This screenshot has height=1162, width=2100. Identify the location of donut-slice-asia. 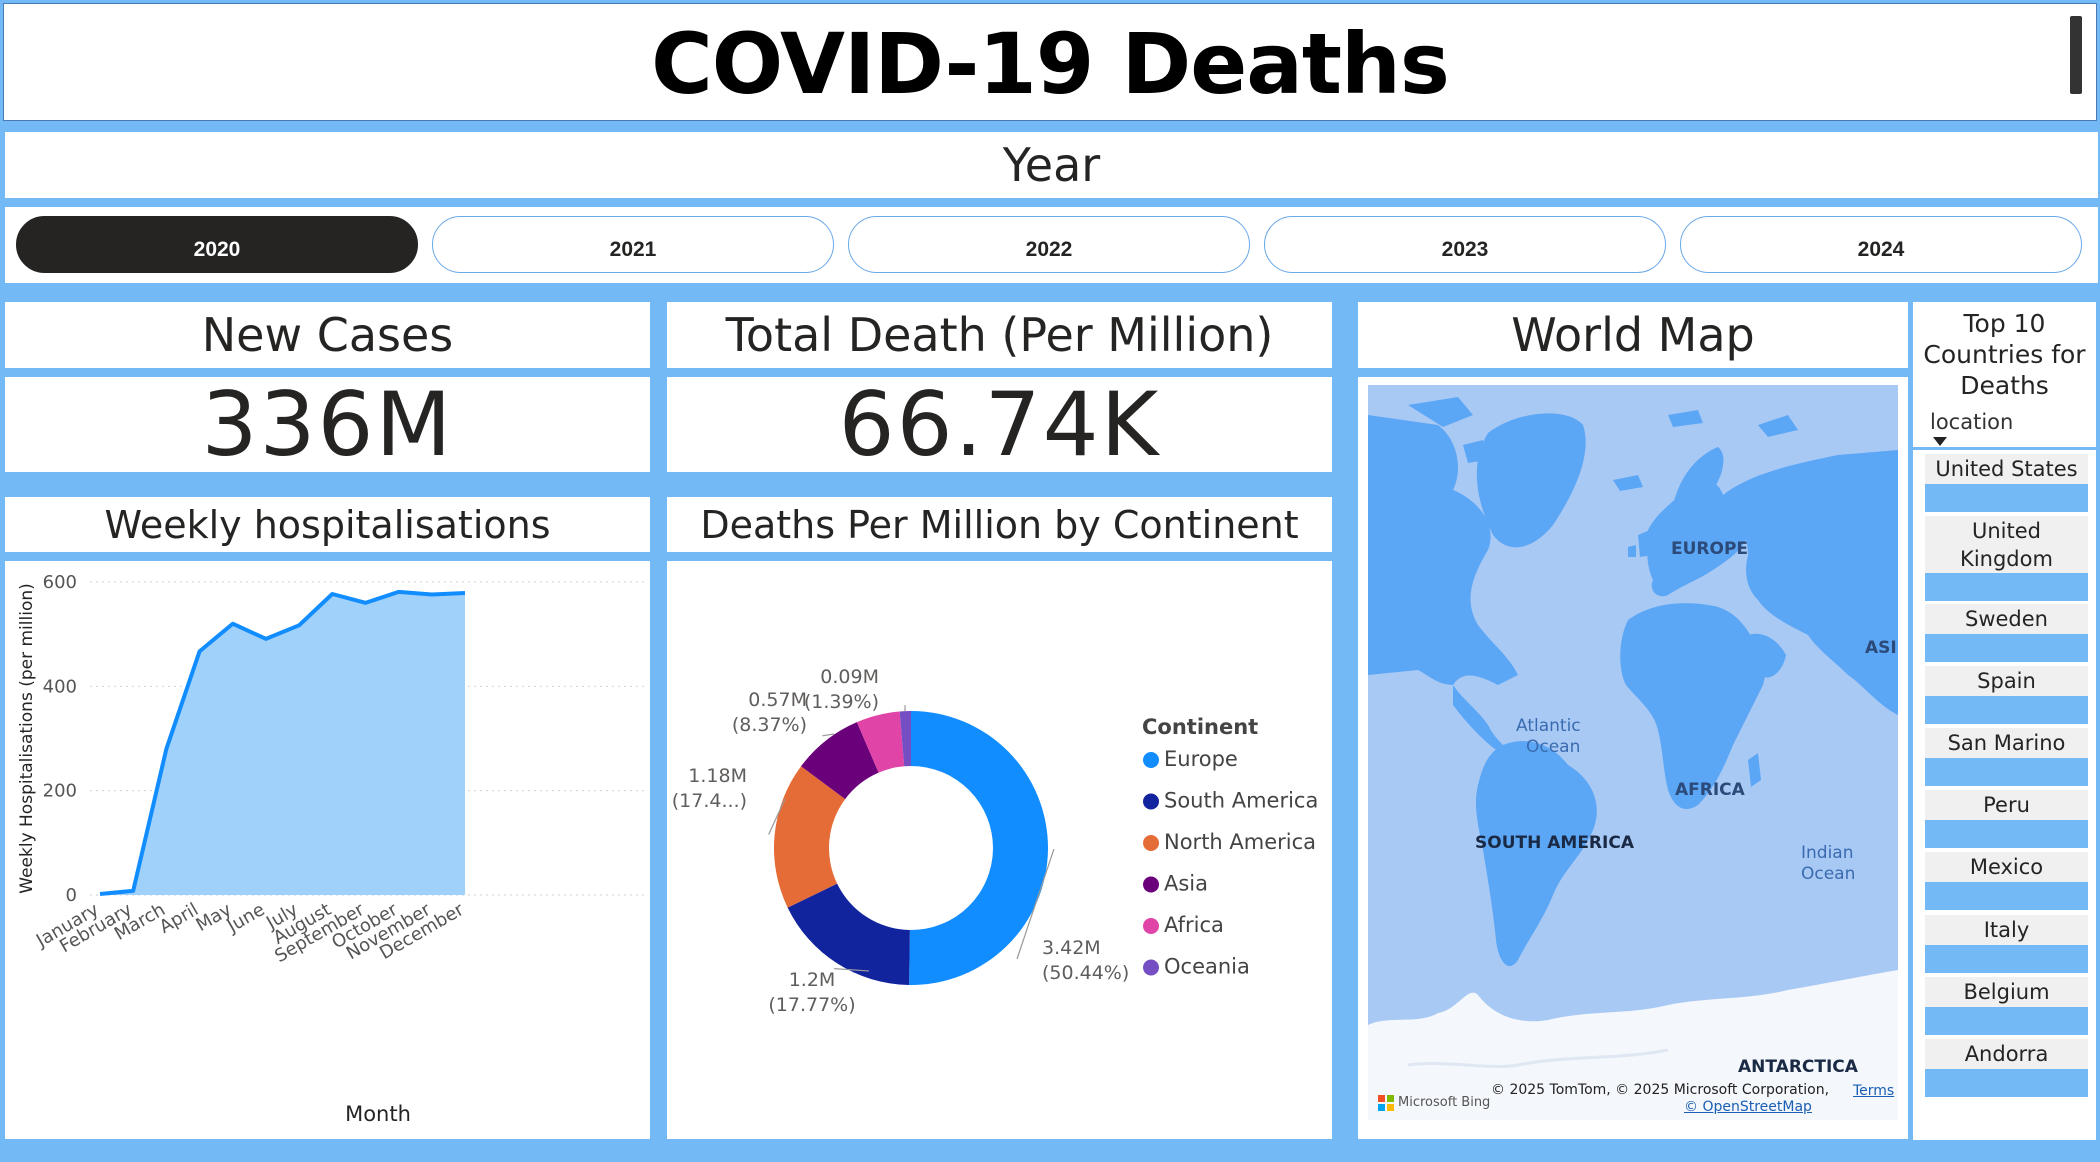
(840, 761).